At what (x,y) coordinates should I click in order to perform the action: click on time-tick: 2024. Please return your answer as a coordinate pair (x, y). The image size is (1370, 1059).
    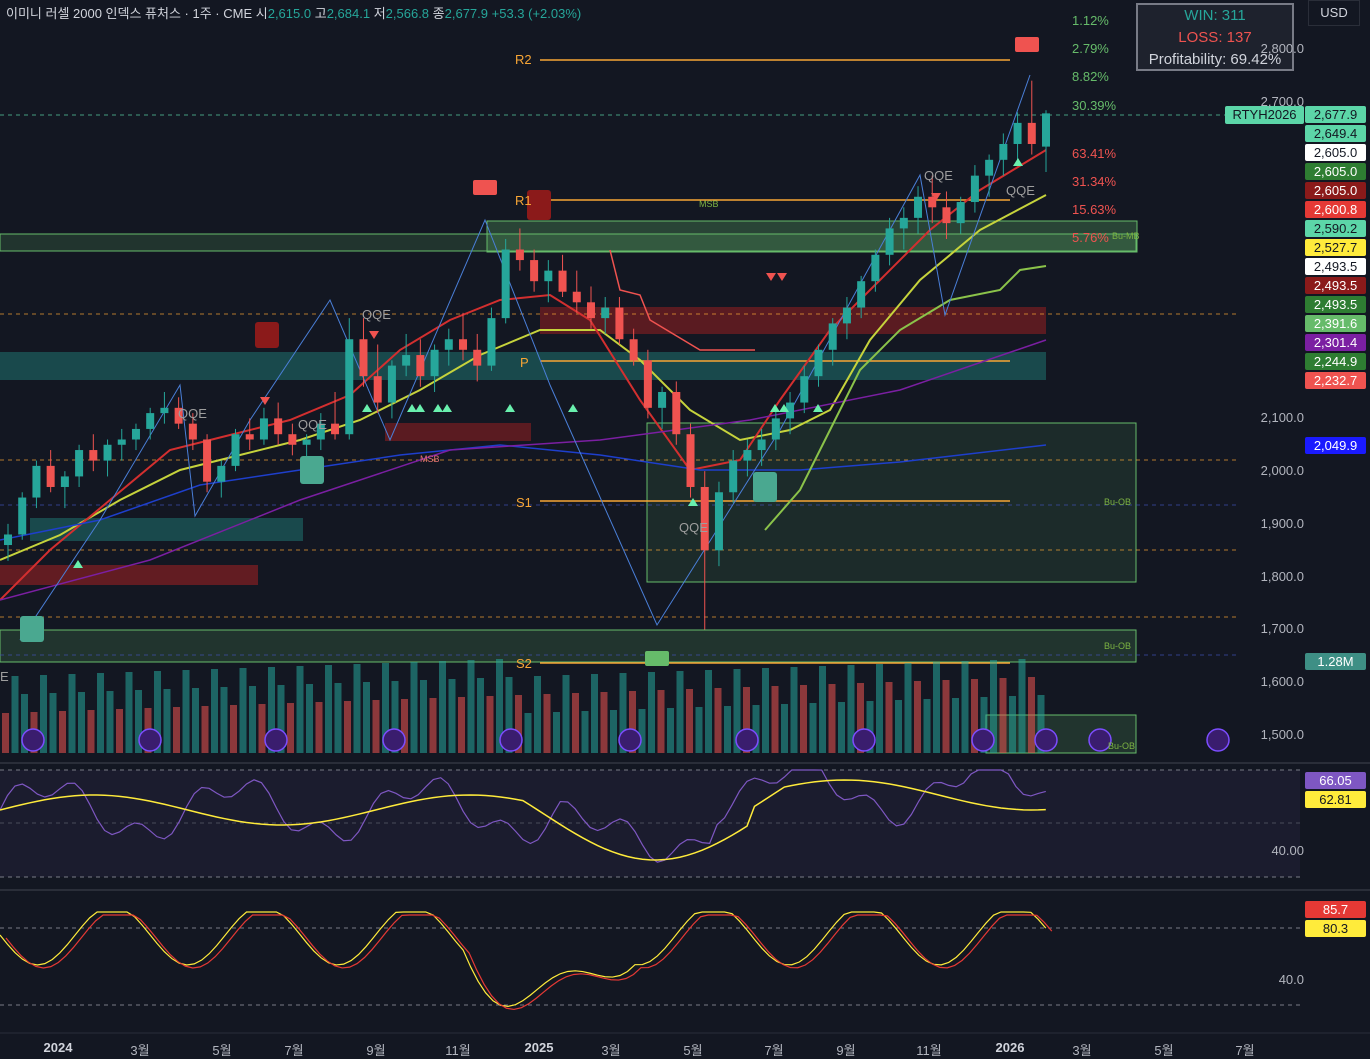
    Looking at the image, I should click on (58, 1047).